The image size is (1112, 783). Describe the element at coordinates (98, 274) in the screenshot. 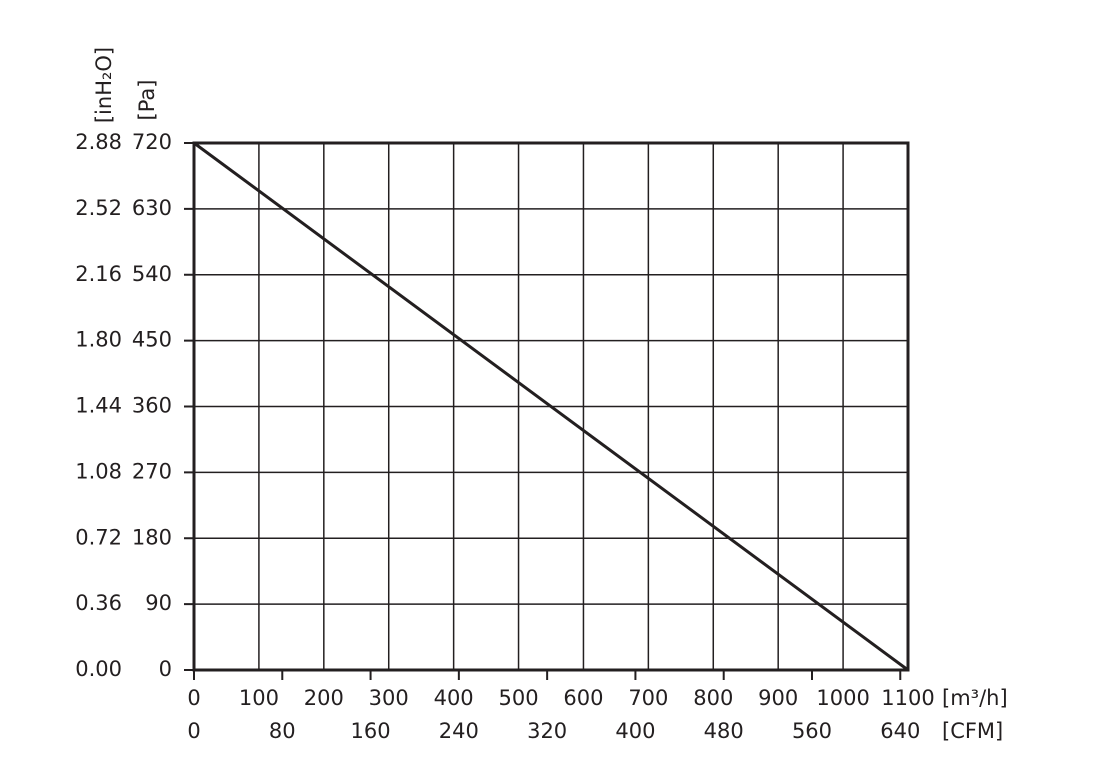

I see `y2-tick-label: 2.16` at that location.